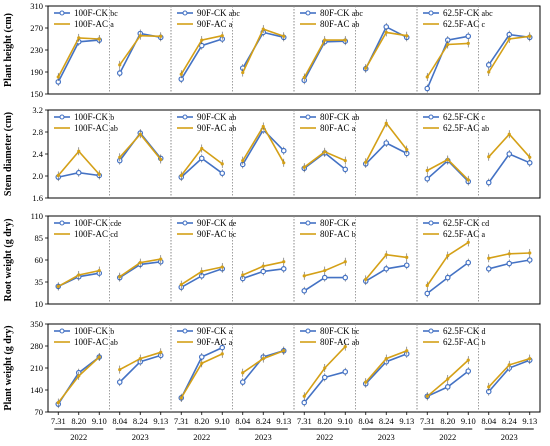 This screenshot has height=446, width=550. Describe the element at coordinates (37, 154) in the screenshot. I see `y-tick-label: 2.4` at that location.